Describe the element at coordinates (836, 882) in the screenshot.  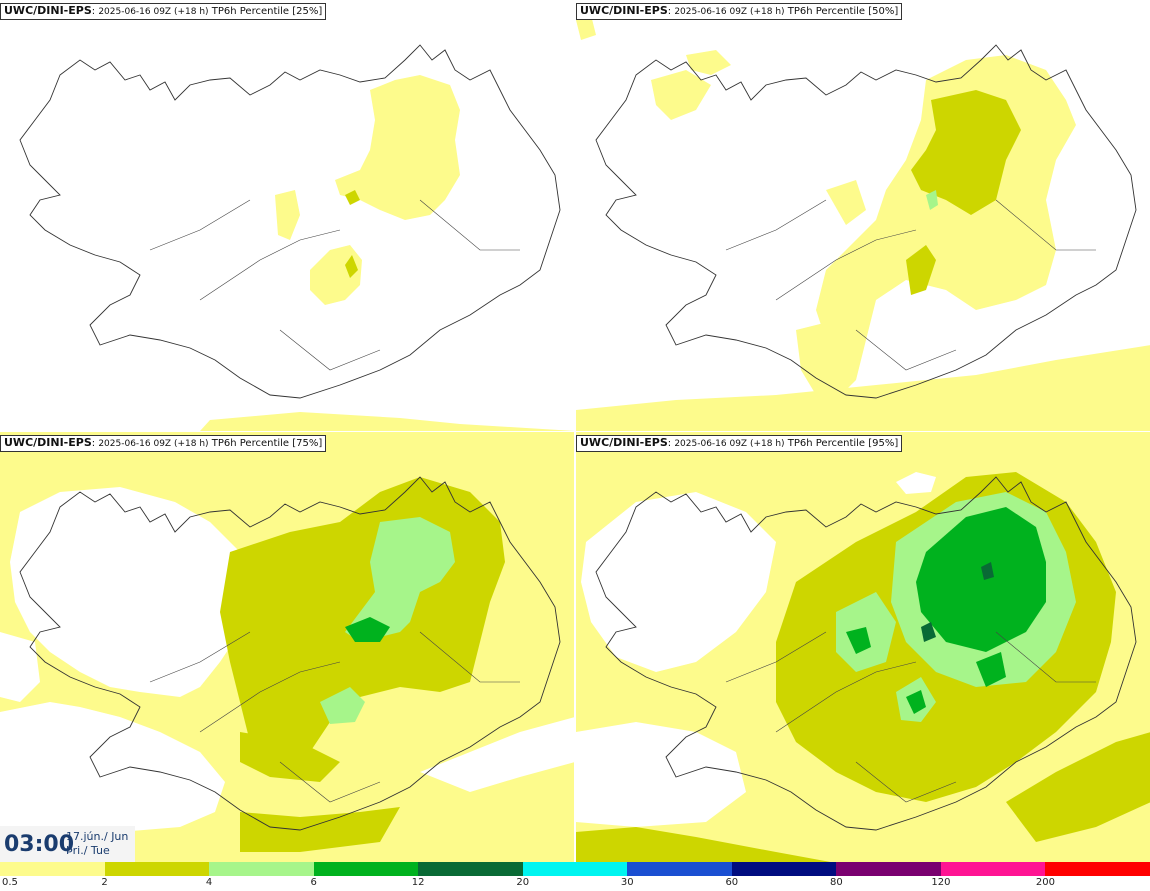
I see `legend-tick-label: 80` at that location.